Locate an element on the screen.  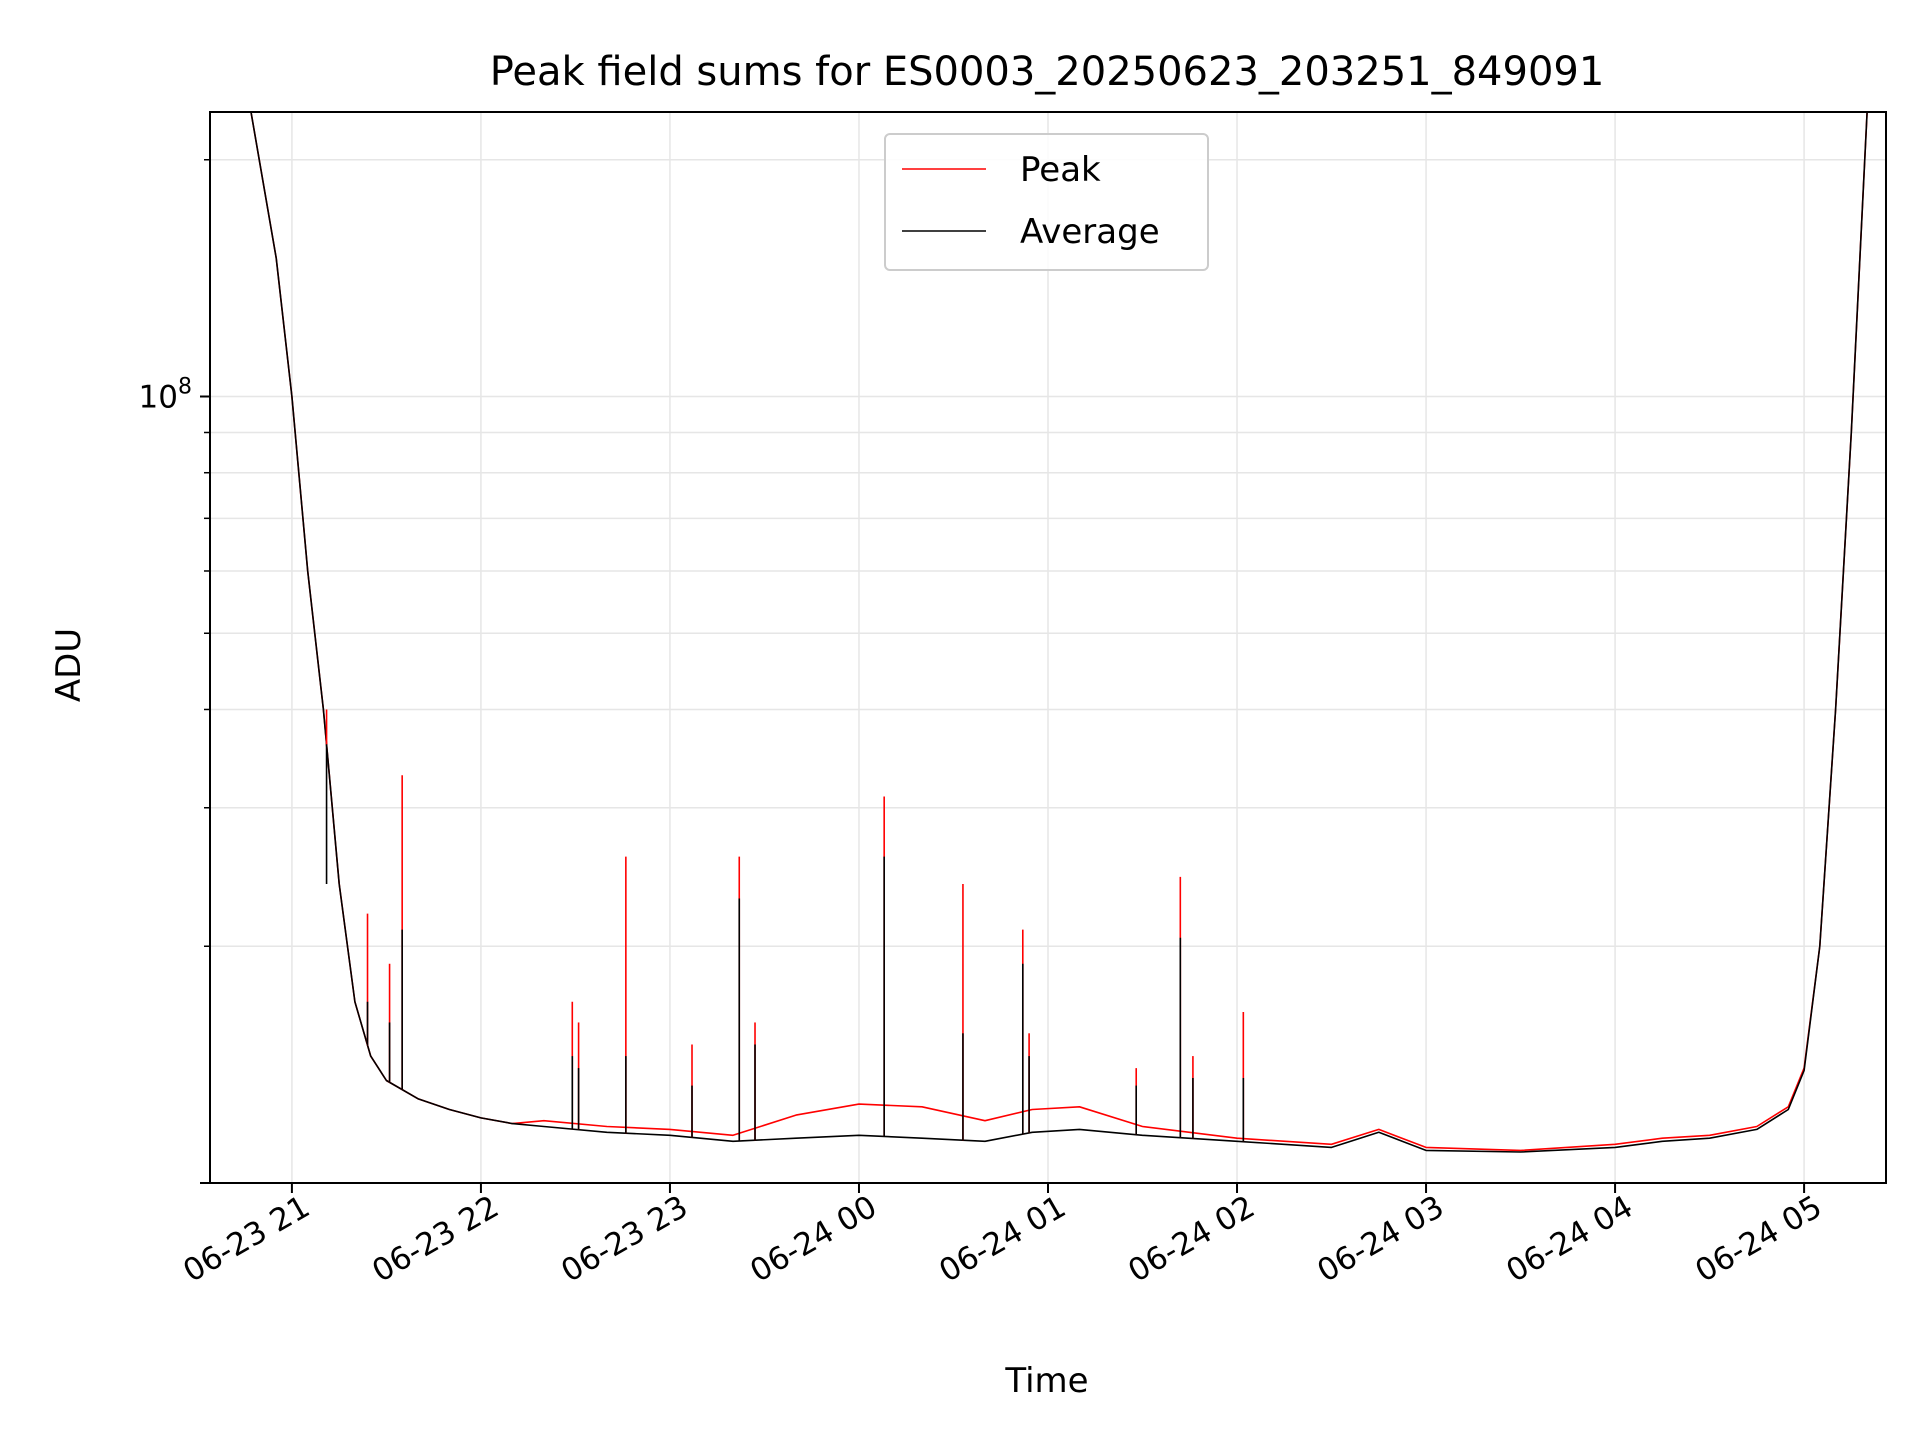
legend-box is located at coordinates (1046, 202).